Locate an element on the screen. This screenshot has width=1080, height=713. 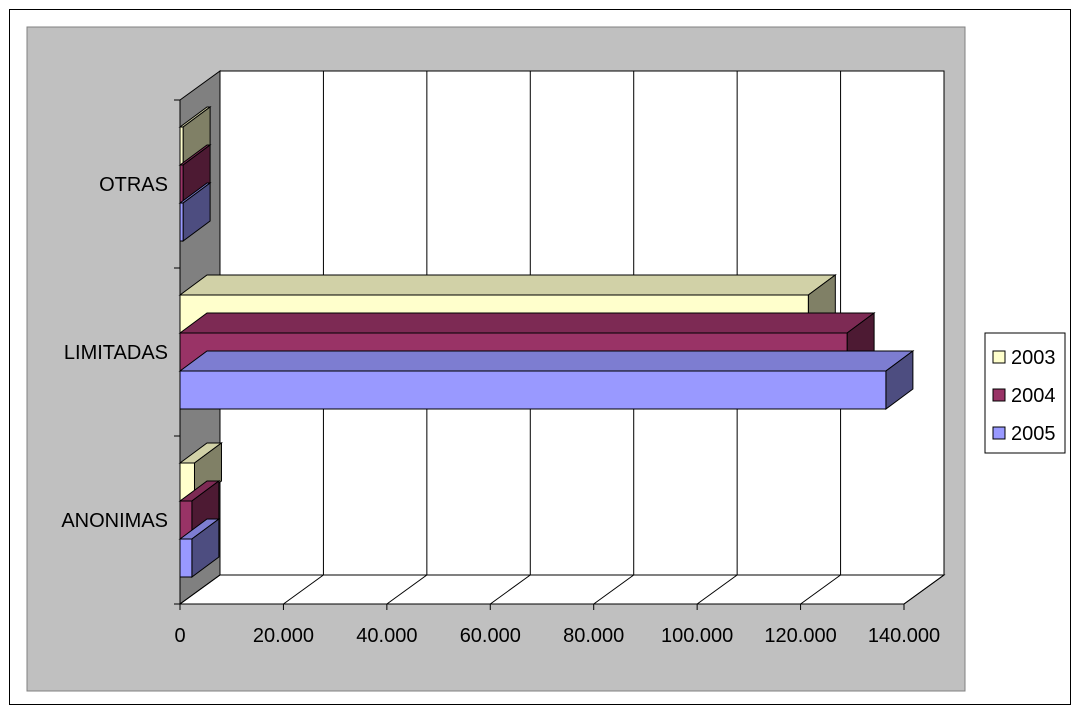
x-tick-label: 0 is located at coordinates (179, 636).